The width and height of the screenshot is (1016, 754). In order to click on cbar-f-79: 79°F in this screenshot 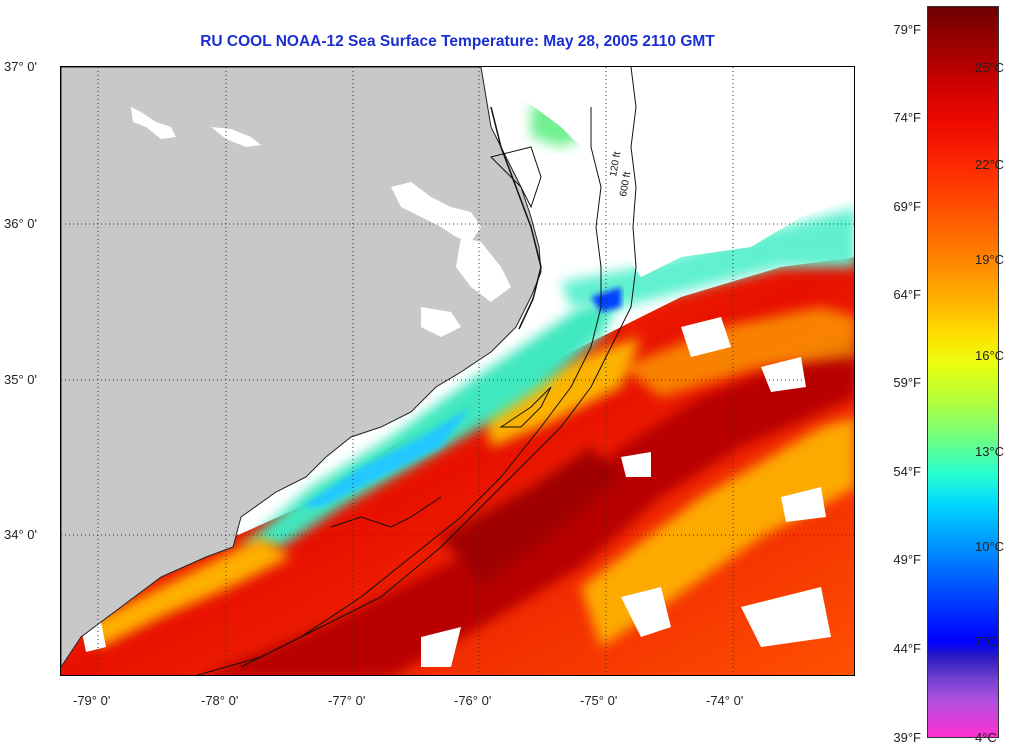, I will do `click(907, 29)`.